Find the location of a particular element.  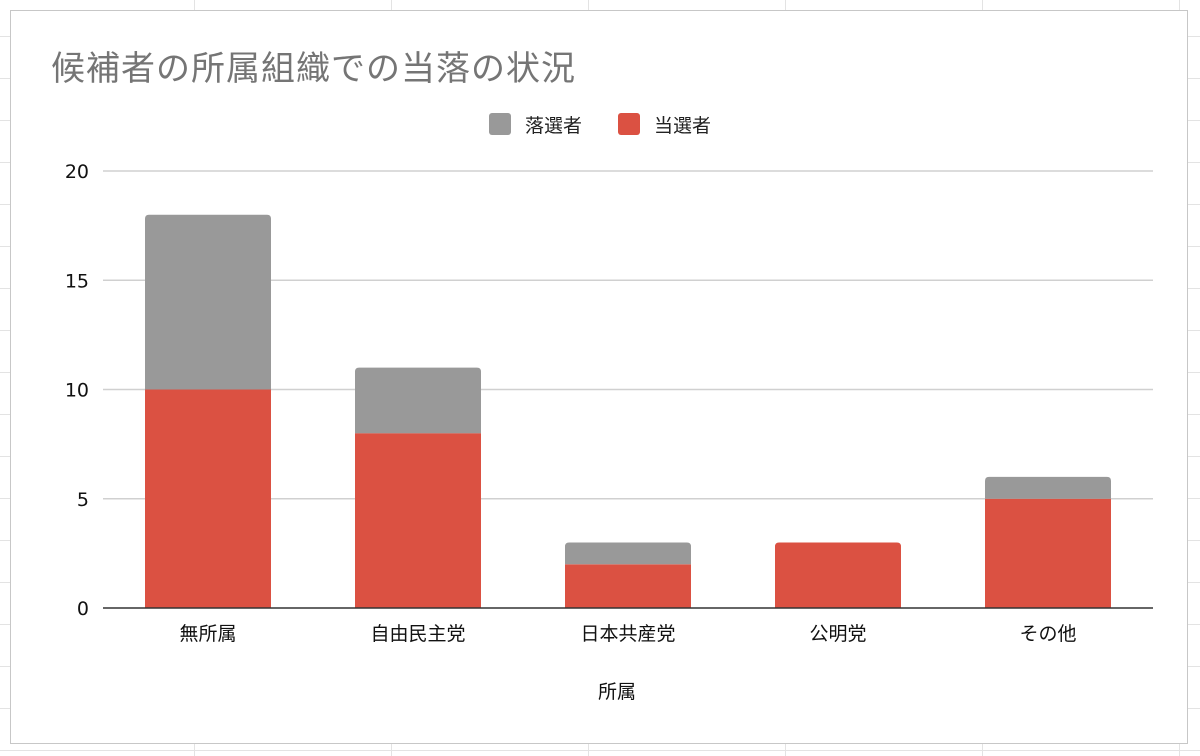

x-category-label: 無所属 is located at coordinates (207, 634).